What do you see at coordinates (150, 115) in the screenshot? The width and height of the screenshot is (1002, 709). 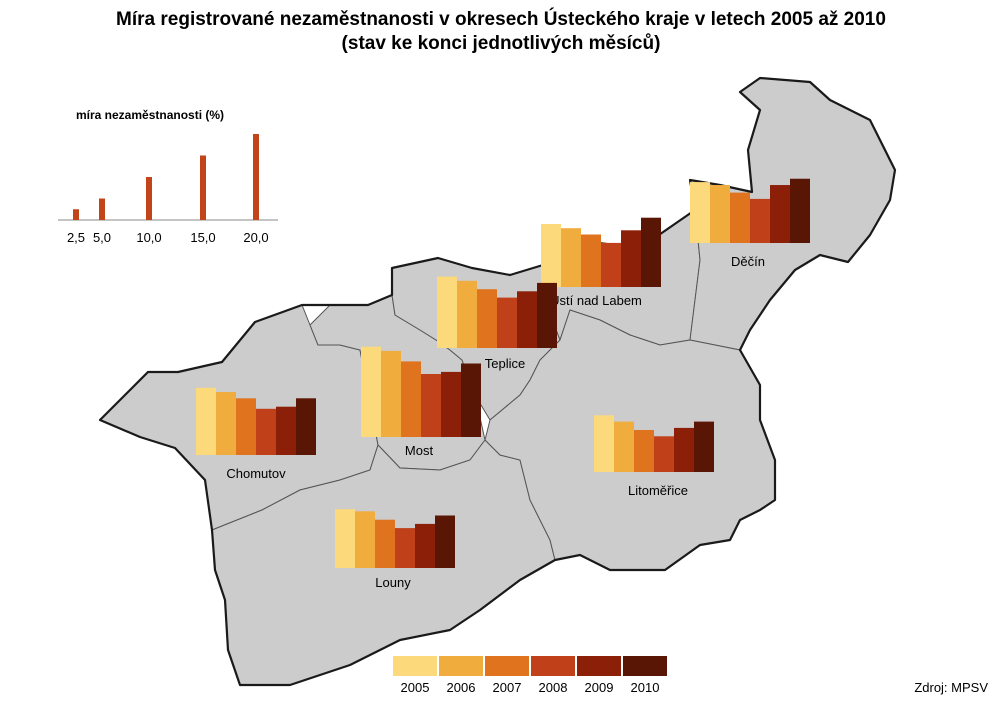 I see `scale-title: míra nezaměstnanosti (%)` at bounding box center [150, 115].